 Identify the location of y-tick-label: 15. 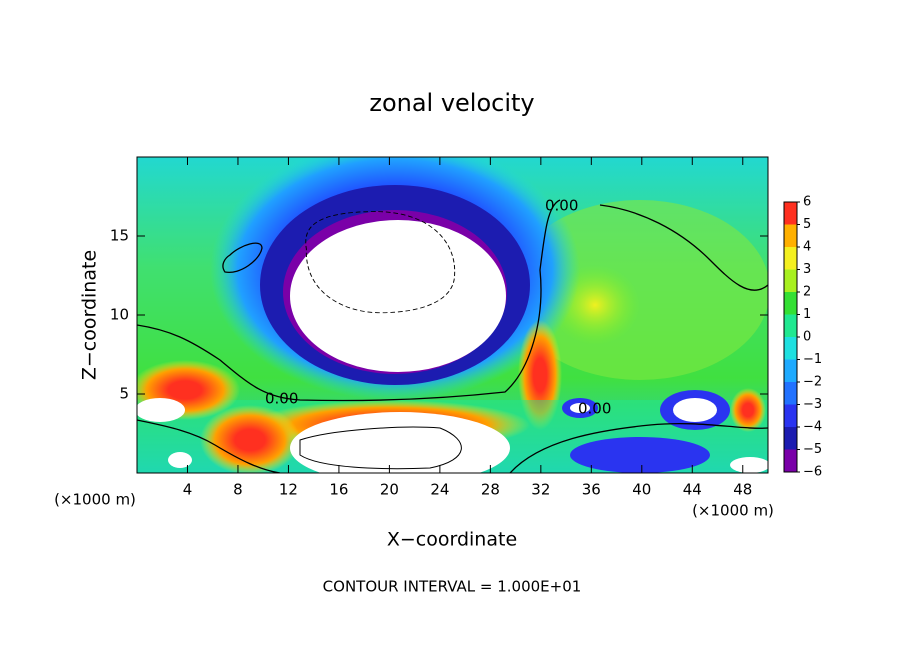
(119, 236).